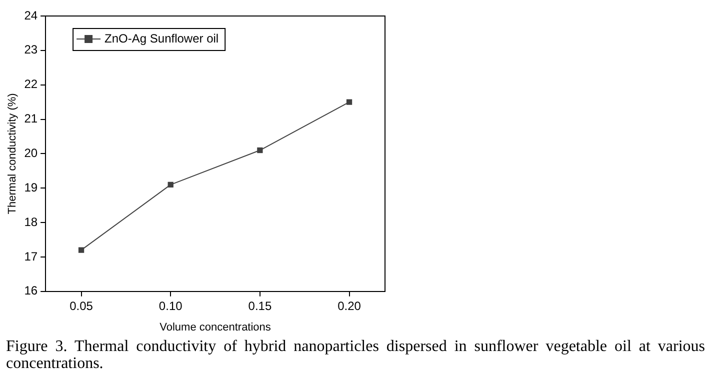 This screenshot has height=385, width=711. I want to click on y-tick-label: 24, so click(31, 15).